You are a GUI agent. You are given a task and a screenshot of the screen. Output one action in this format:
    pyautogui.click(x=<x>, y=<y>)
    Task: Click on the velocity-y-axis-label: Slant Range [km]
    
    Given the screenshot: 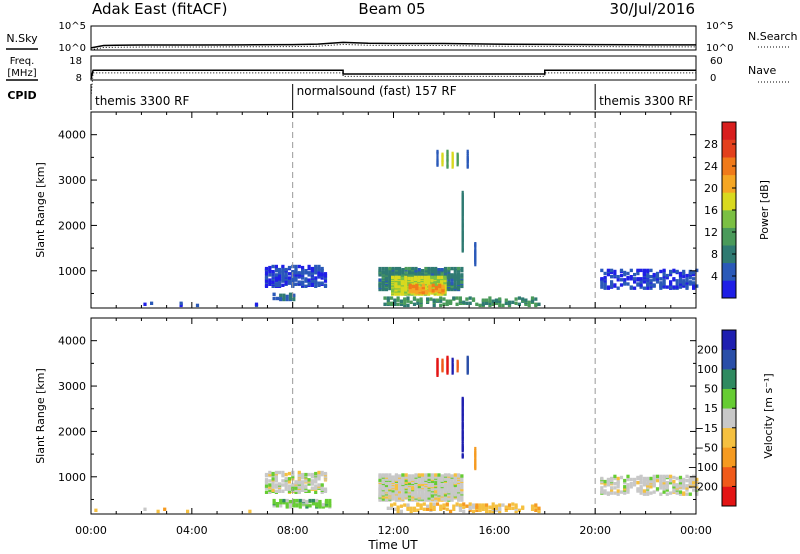 What is the action you would take?
    pyautogui.click(x=40, y=416)
    